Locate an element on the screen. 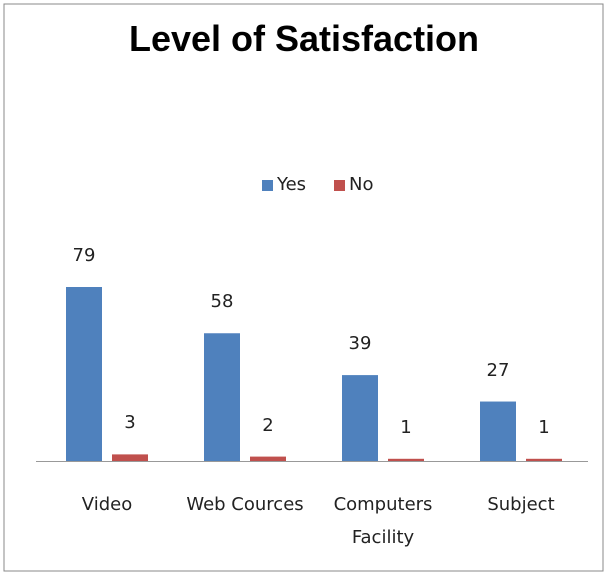  legend-label: Yes is located at coordinates (292, 184).